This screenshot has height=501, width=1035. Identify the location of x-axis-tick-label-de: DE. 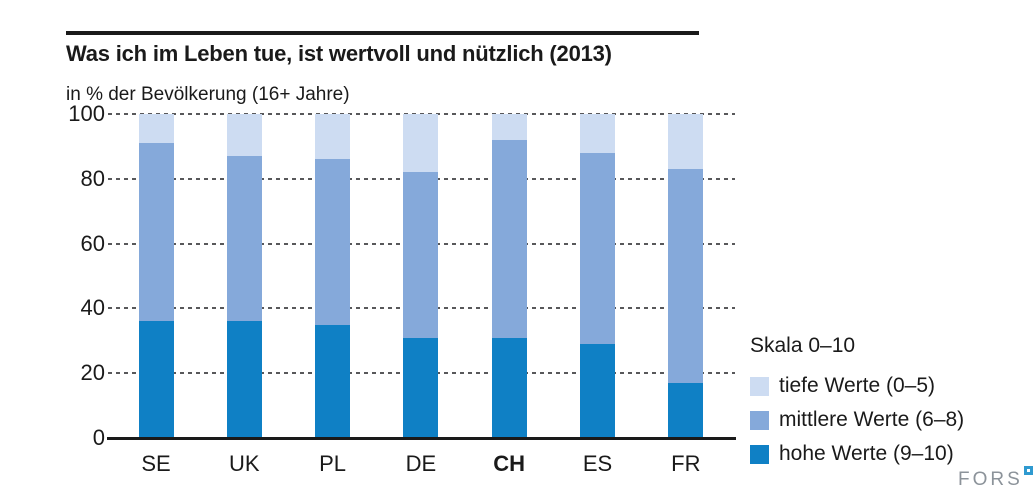
(421, 463).